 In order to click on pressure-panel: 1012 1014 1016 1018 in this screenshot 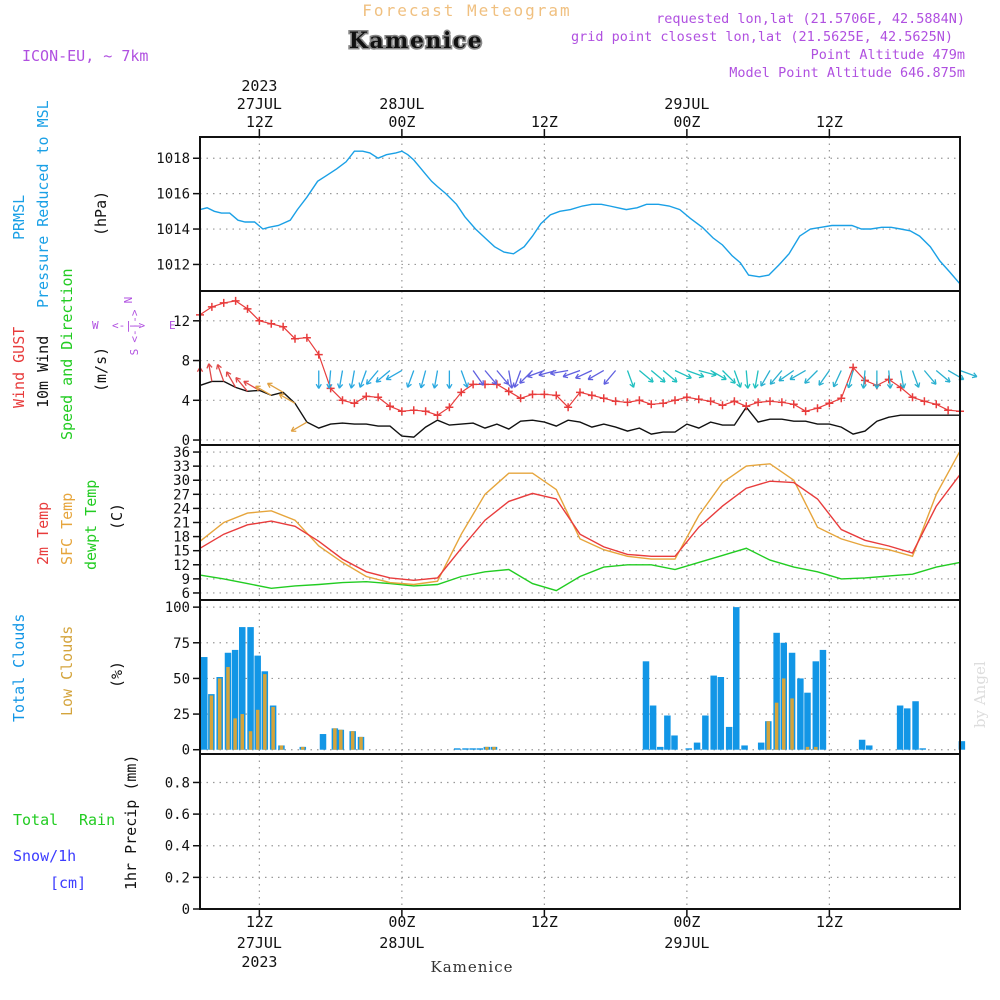, I will do `click(558, 214)`.